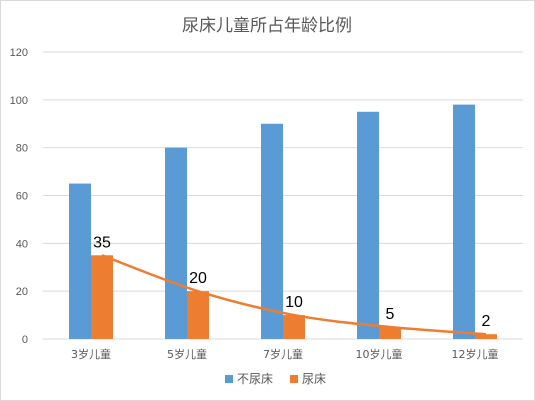  Describe the element at coordinates (275, 379) in the screenshot. I see `legend: 不尿床 尿床` at that location.